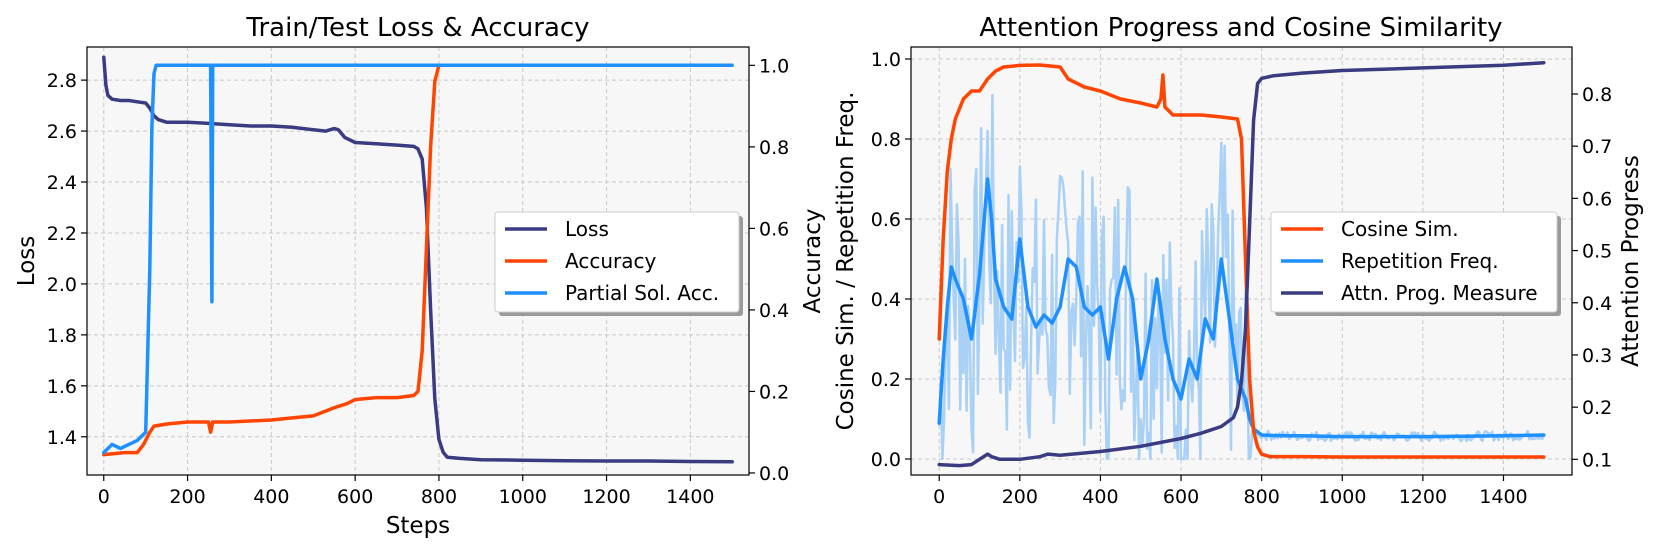 This screenshot has height=554, width=1661. I want to click on right-legend-box, so click(1414, 262).